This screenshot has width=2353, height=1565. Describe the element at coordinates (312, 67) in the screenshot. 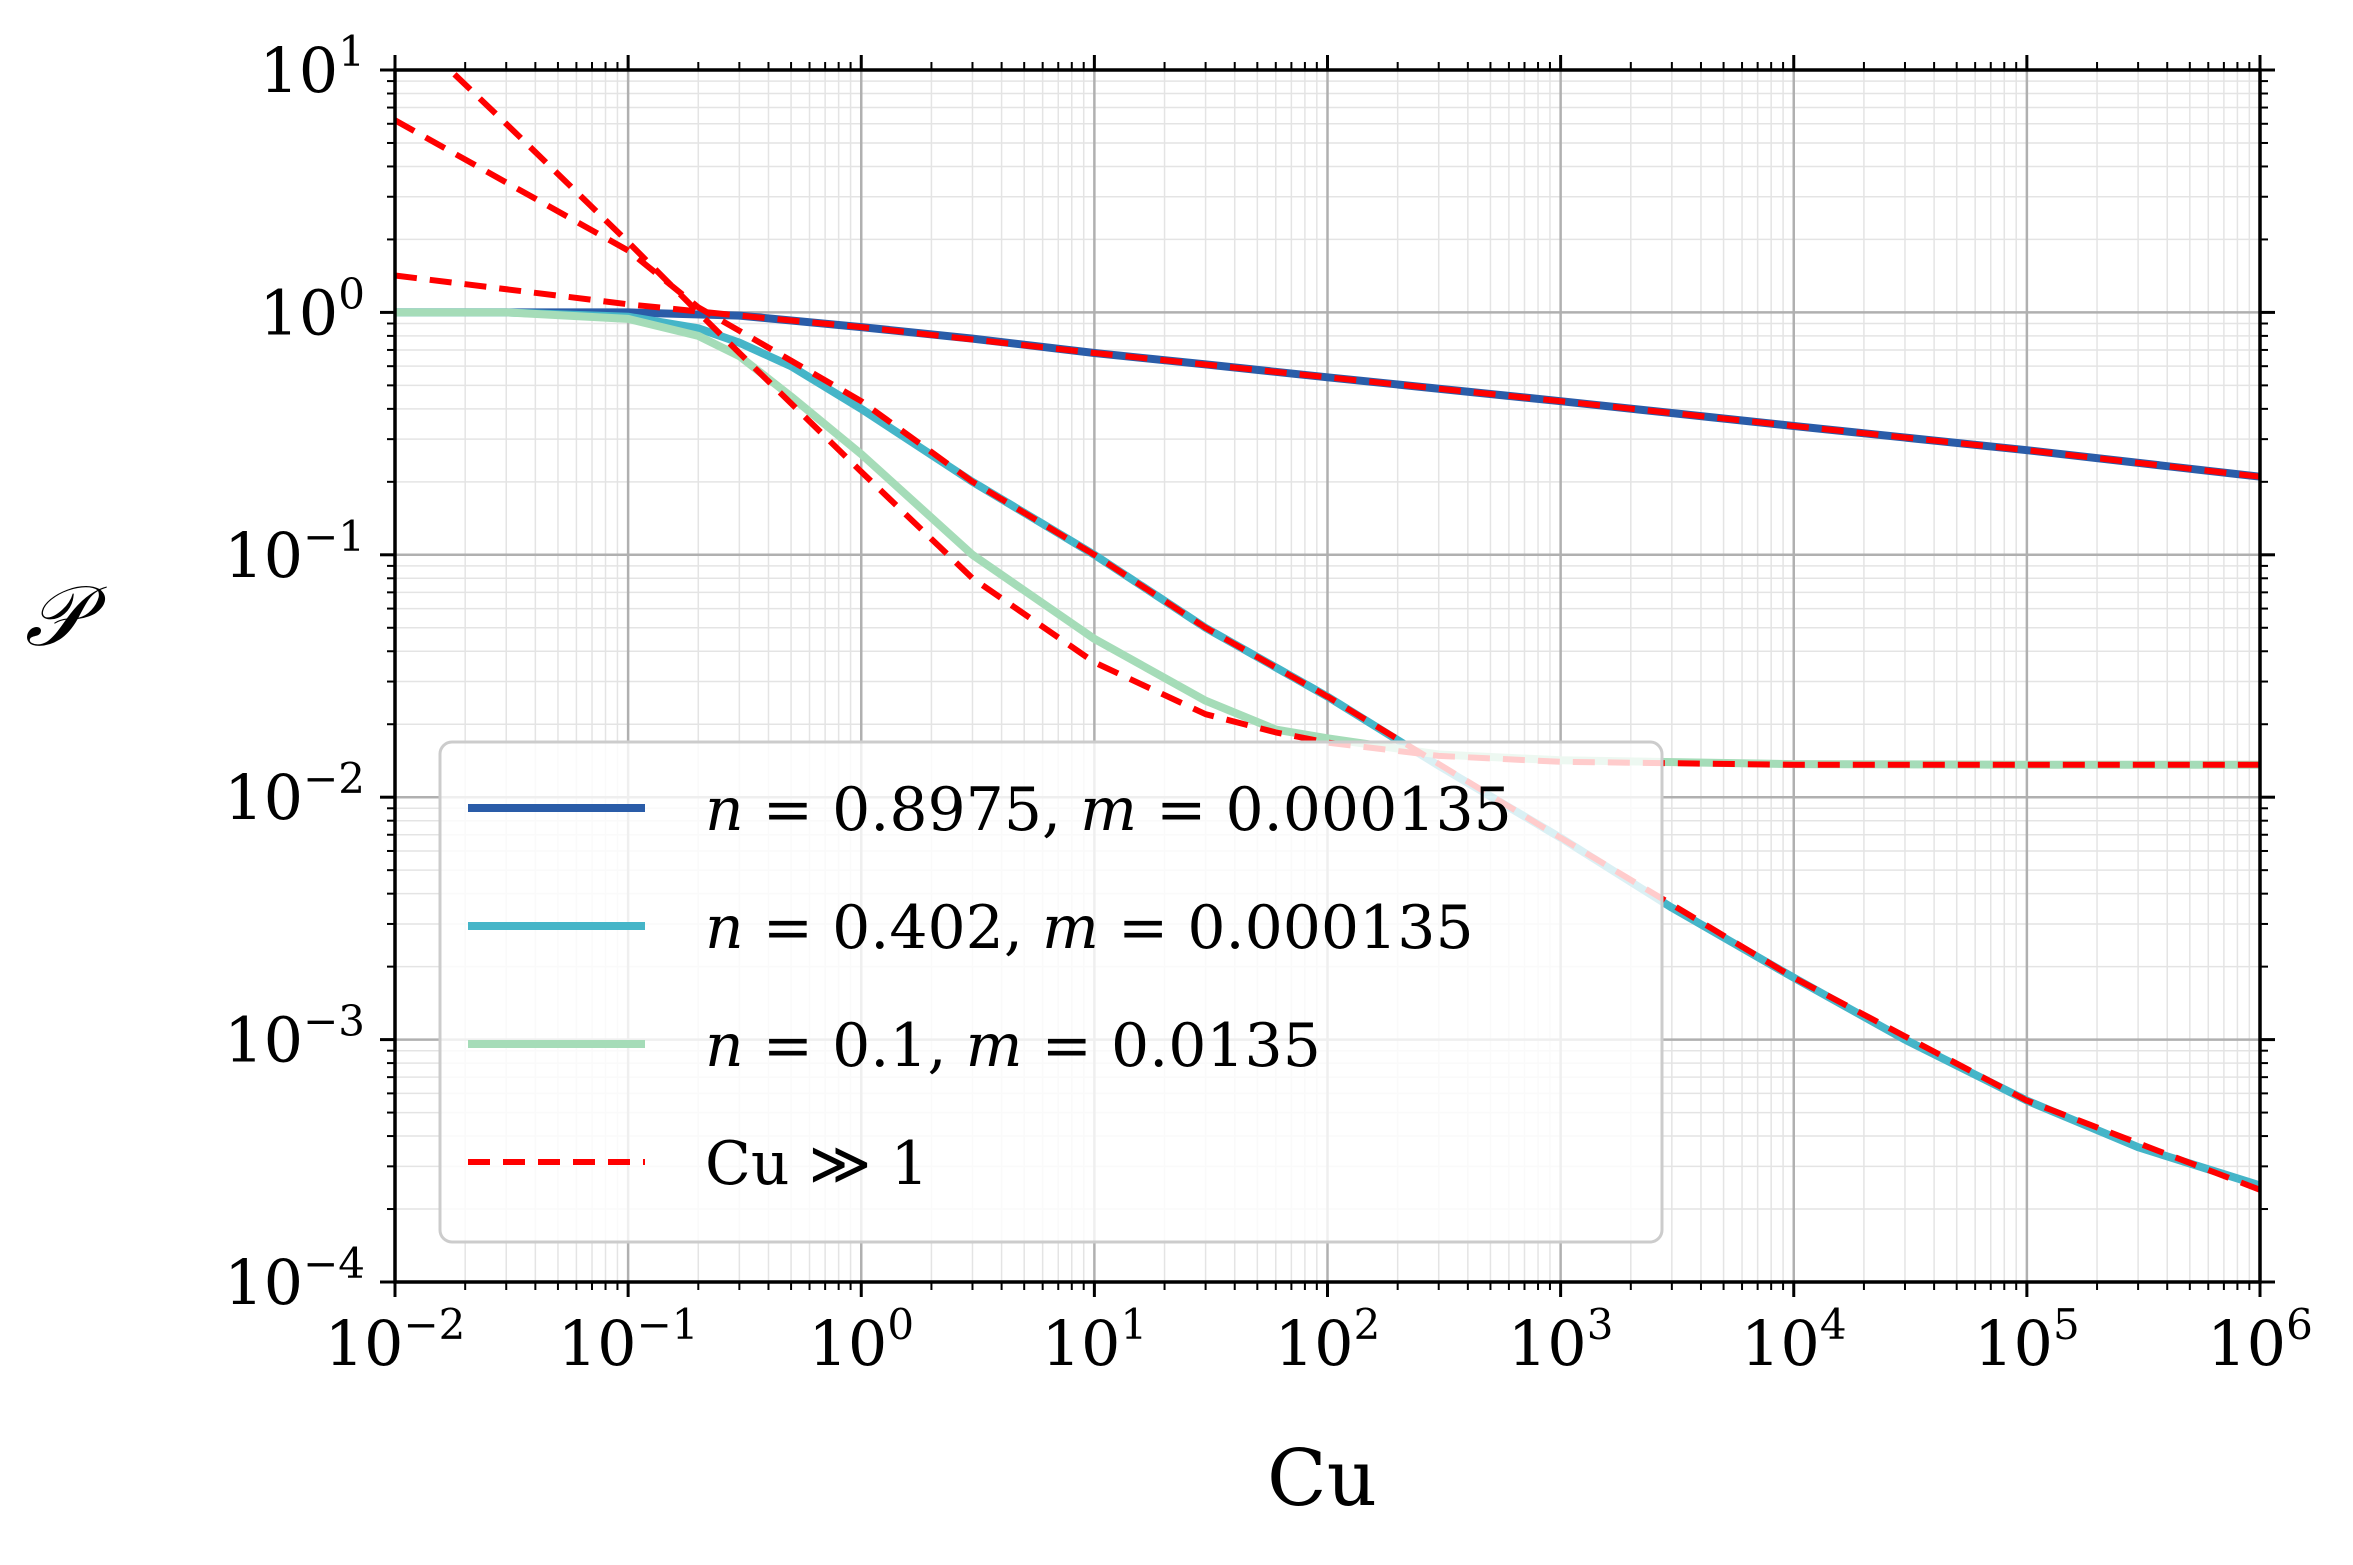

I see `y-tick-label: 10¹` at that location.